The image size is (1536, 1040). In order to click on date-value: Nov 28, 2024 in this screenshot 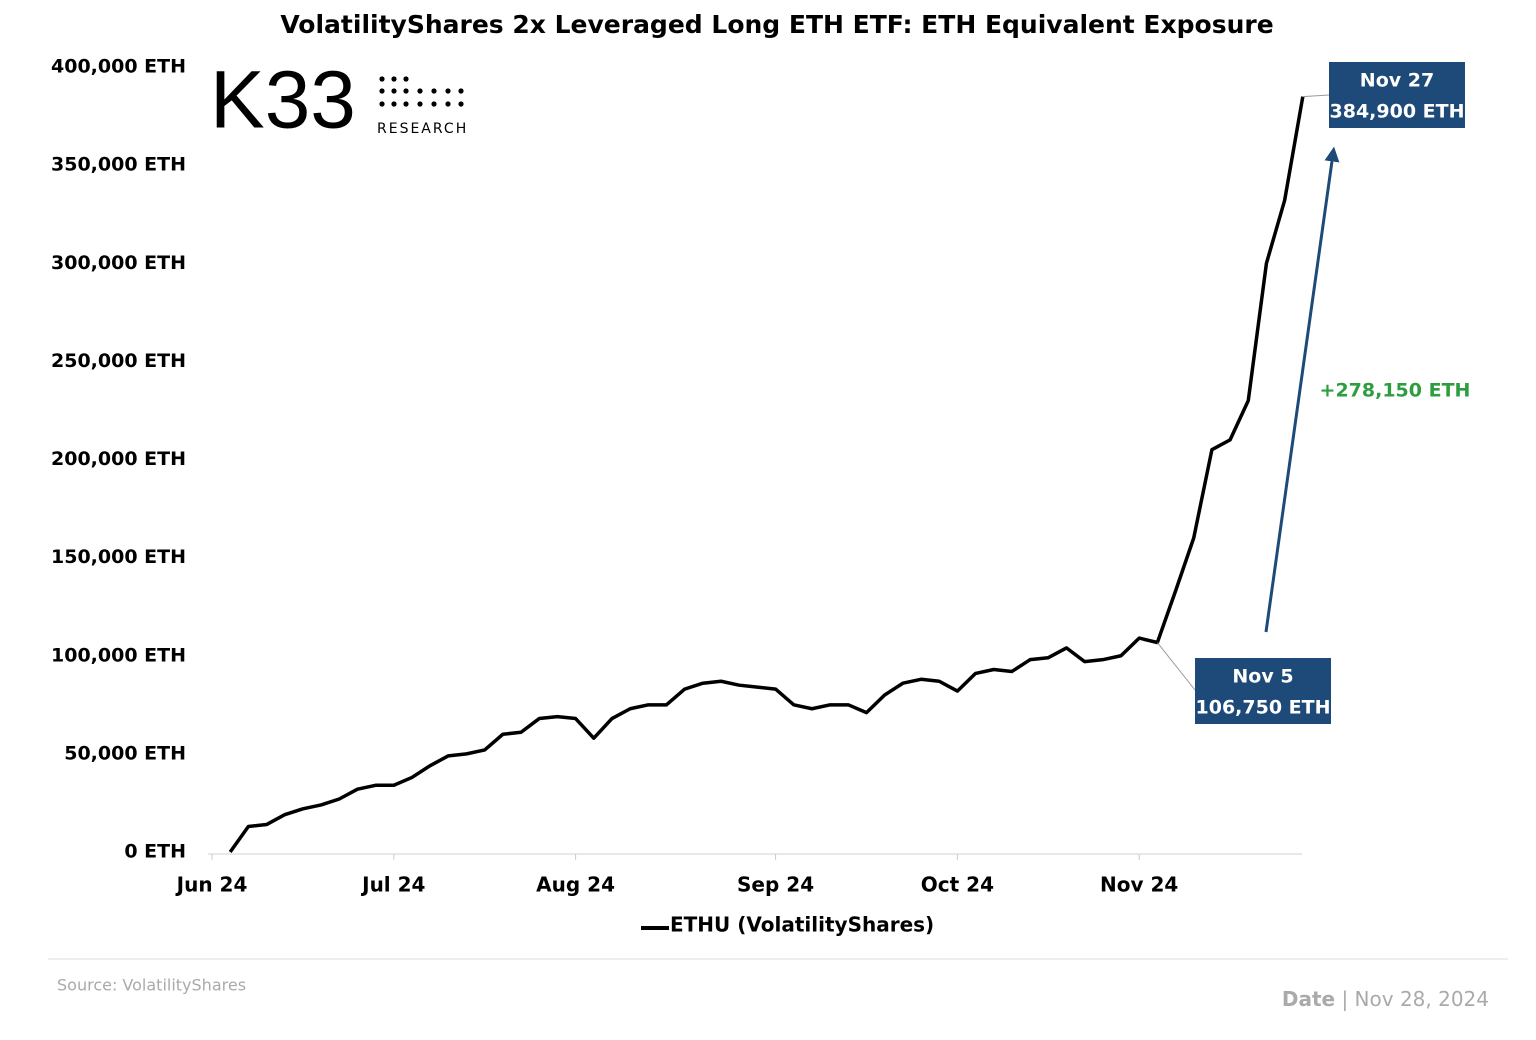, I will do `click(1422, 999)`.